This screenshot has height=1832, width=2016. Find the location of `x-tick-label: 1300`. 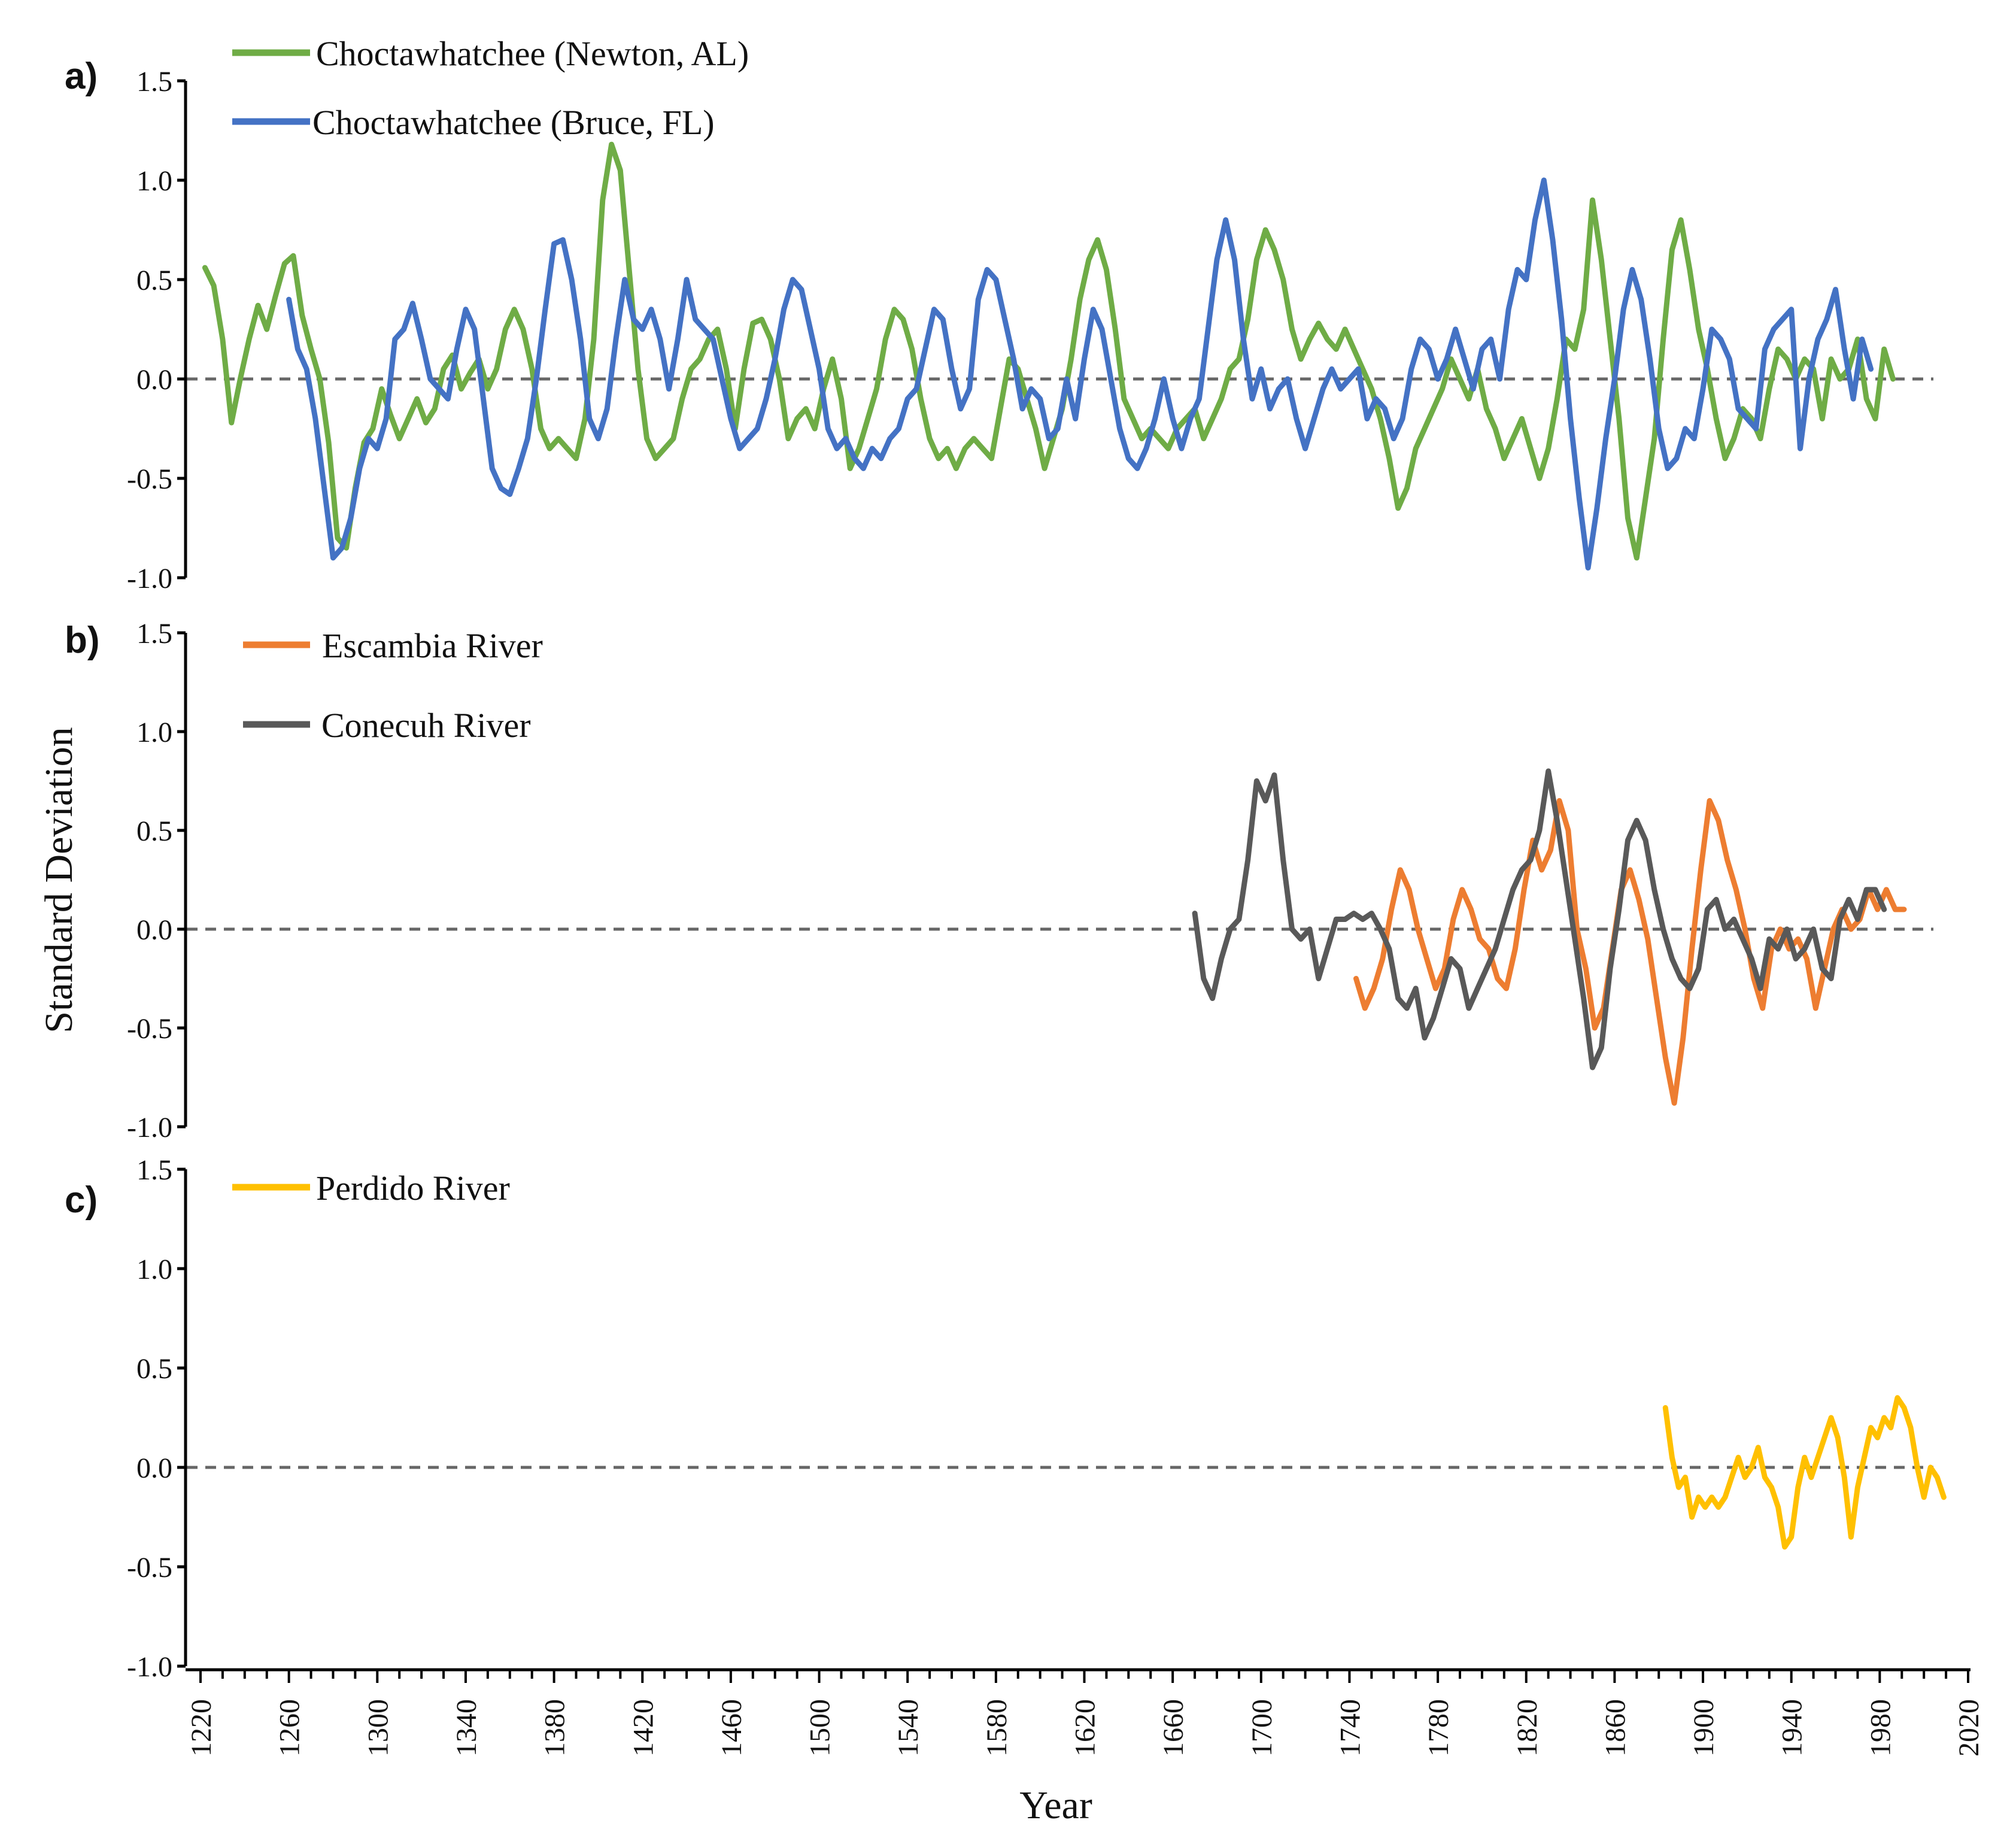

x-tick-label: 1300 is located at coordinates (378, 1728).